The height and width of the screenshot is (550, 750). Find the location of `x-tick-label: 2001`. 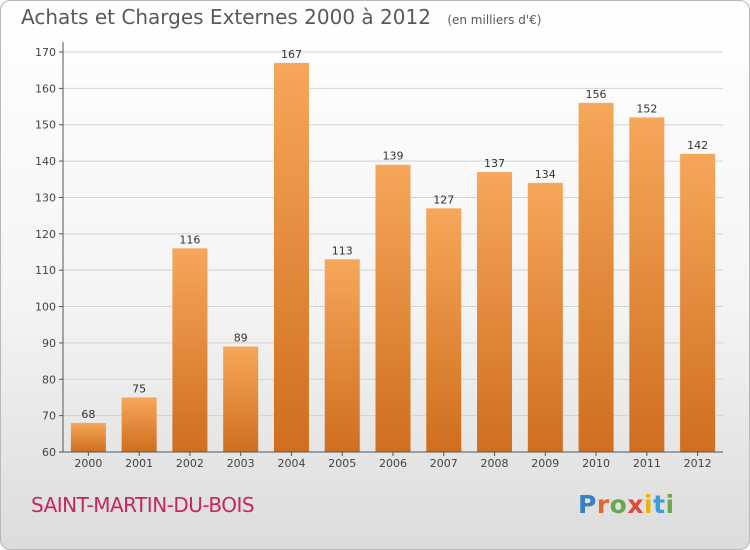

x-tick-label: 2001 is located at coordinates (139, 463).